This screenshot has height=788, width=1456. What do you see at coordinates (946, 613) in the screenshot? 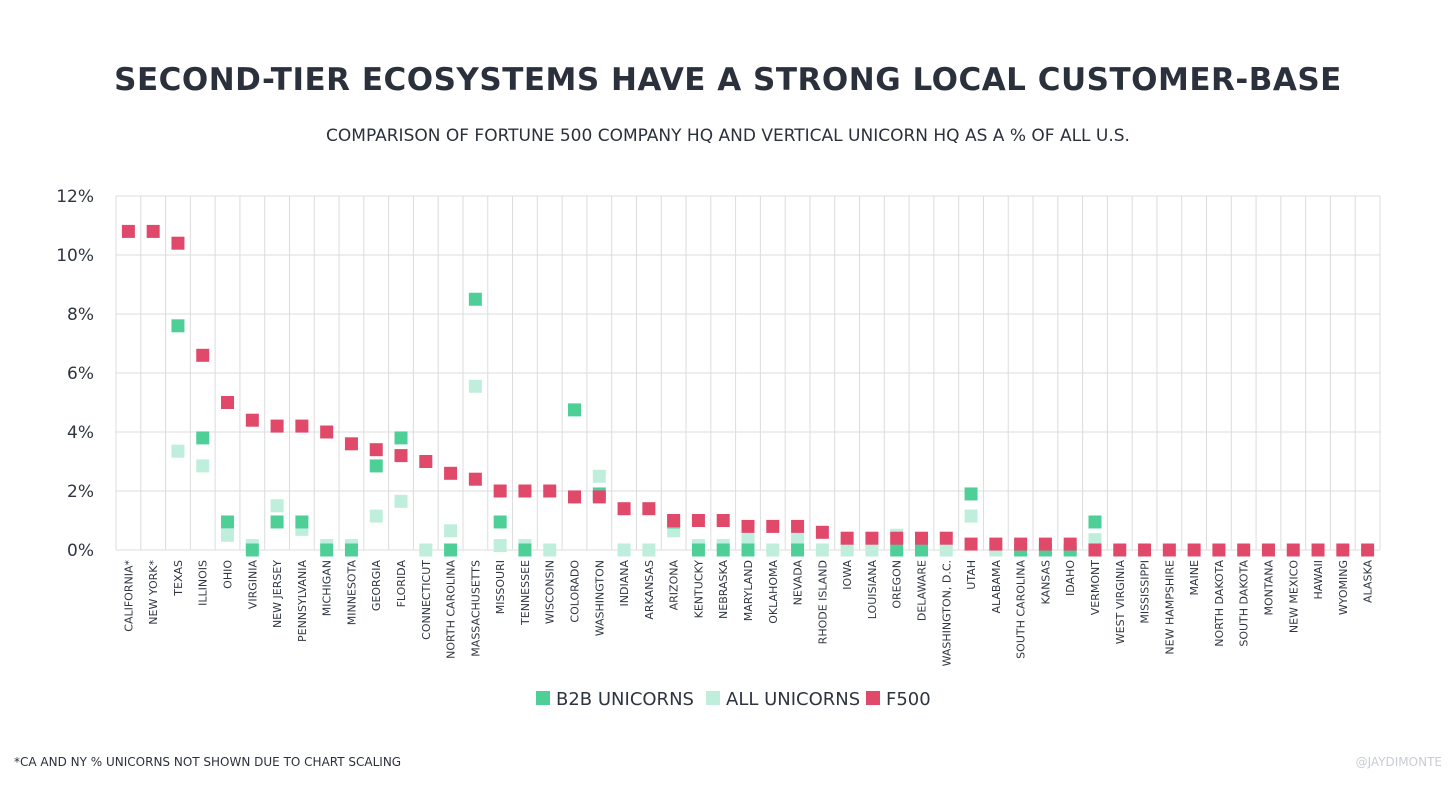
I see `x-tick-label: WASHINGTON, D.C.` at bounding box center [946, 613].